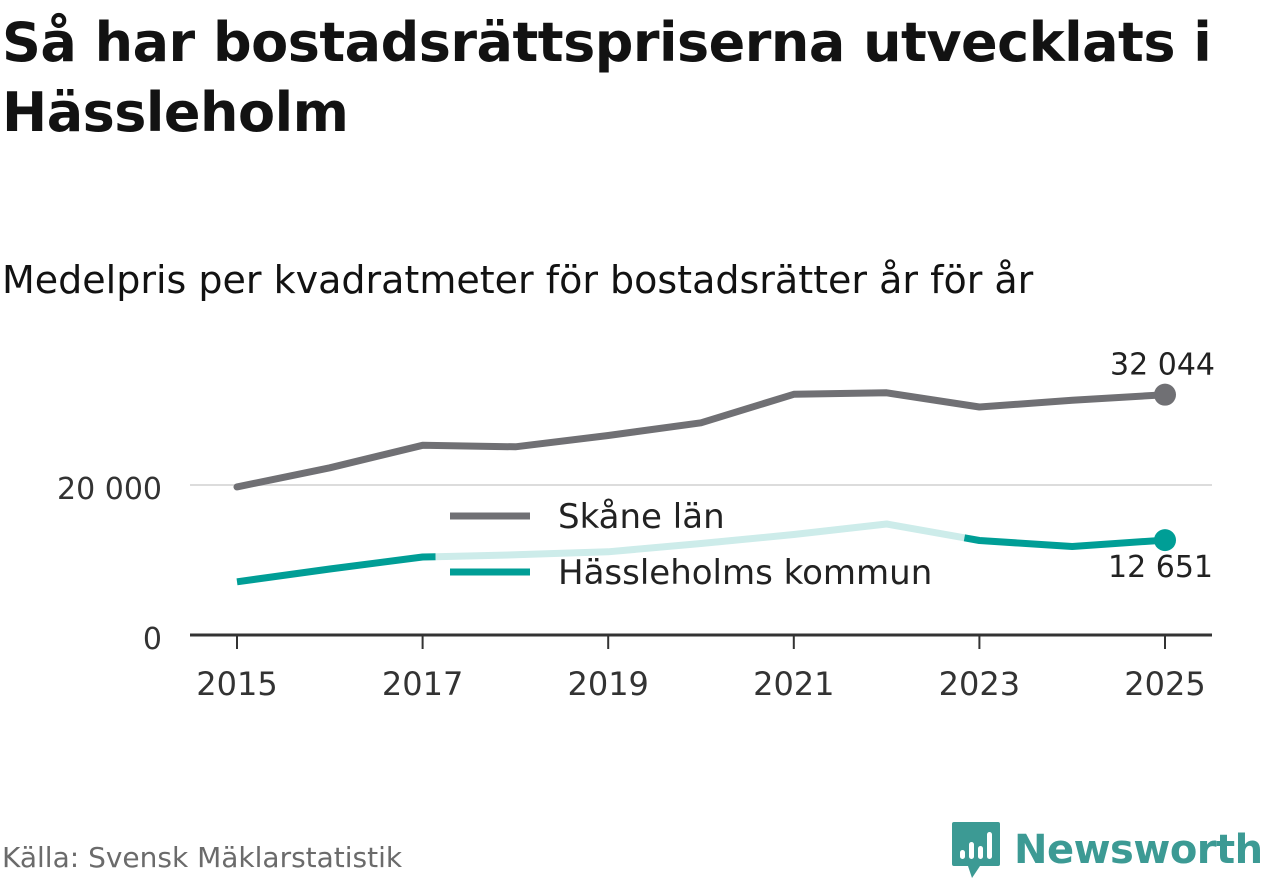 This screenshot has height=882, width=1262. Describe the element at coordinates (1161, 466) in the screenshot. I see `end-labels: 32 044 12 651` at that location.